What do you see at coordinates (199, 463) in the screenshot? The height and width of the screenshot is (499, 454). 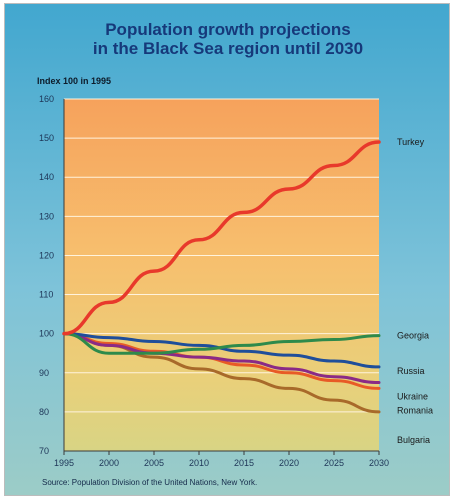 I see `x-tick-label: 2010` at bounding box center [199, 463].